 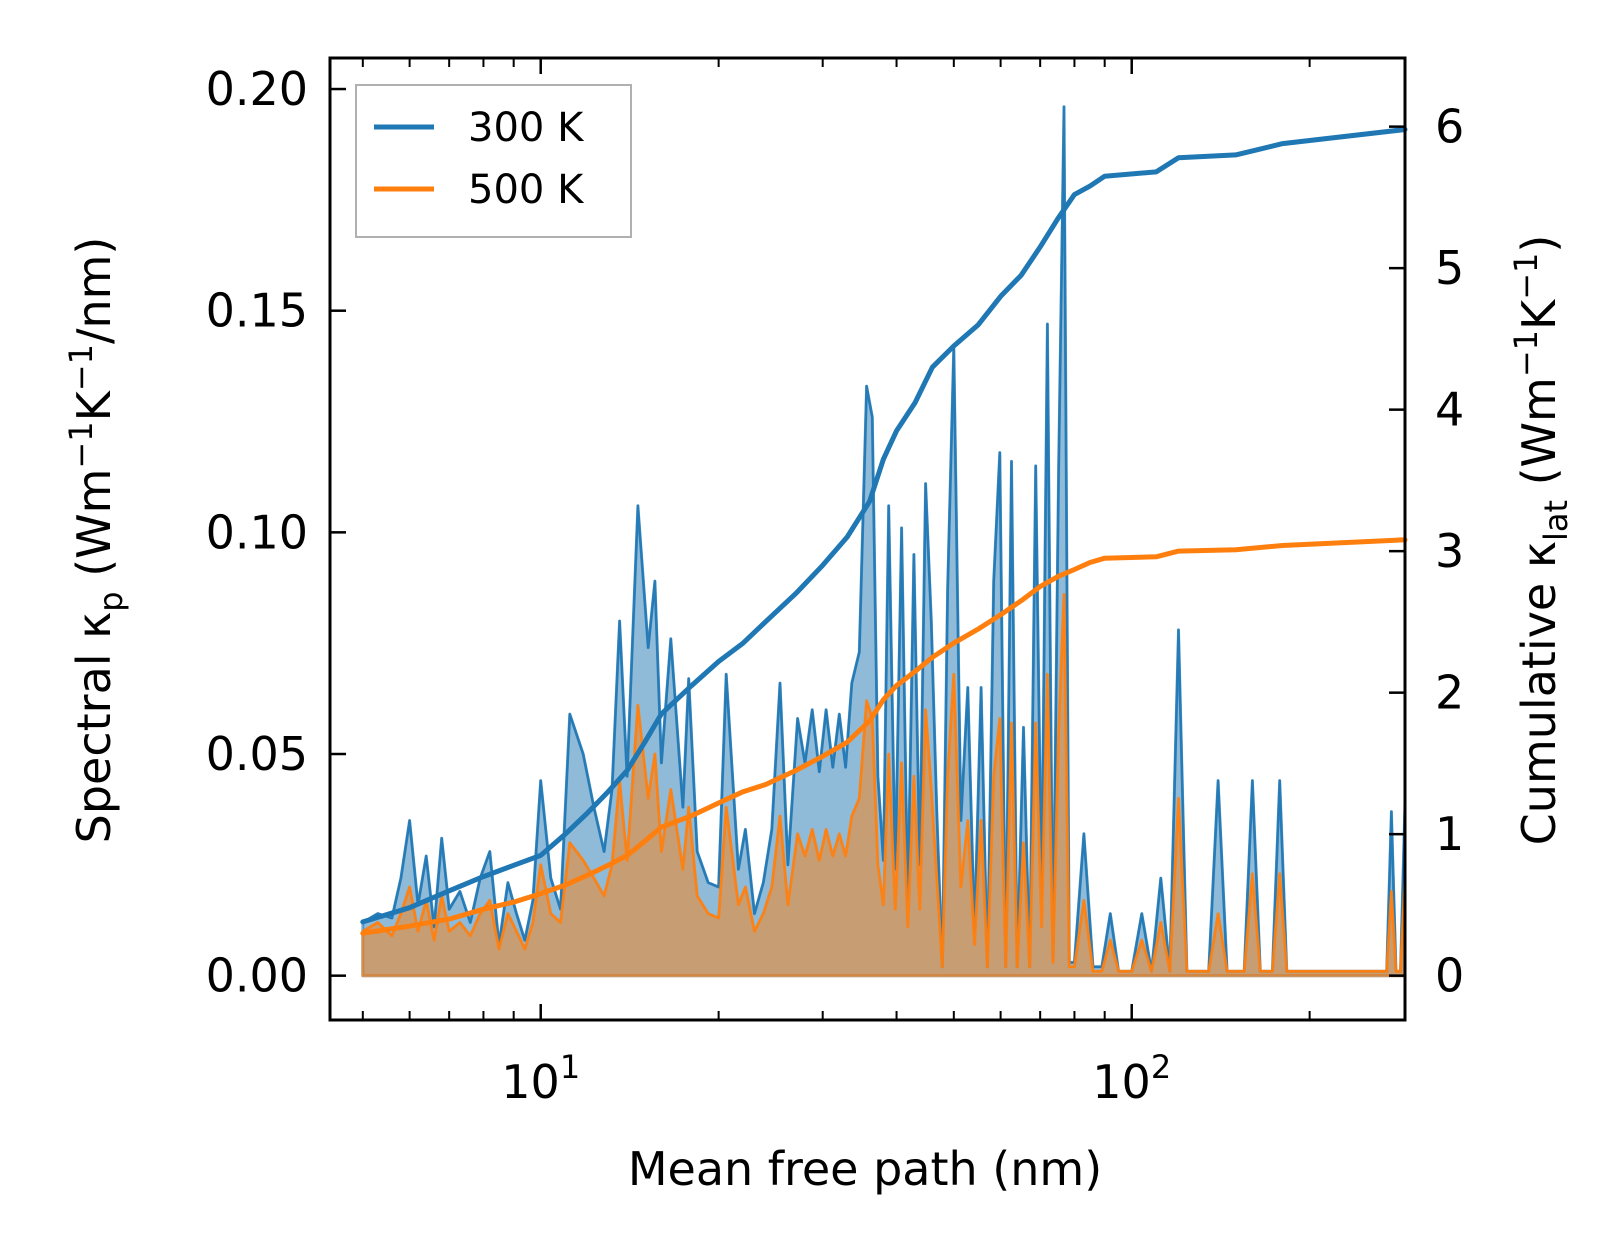 I want to click on legend-box, so click(x=493, y=161).